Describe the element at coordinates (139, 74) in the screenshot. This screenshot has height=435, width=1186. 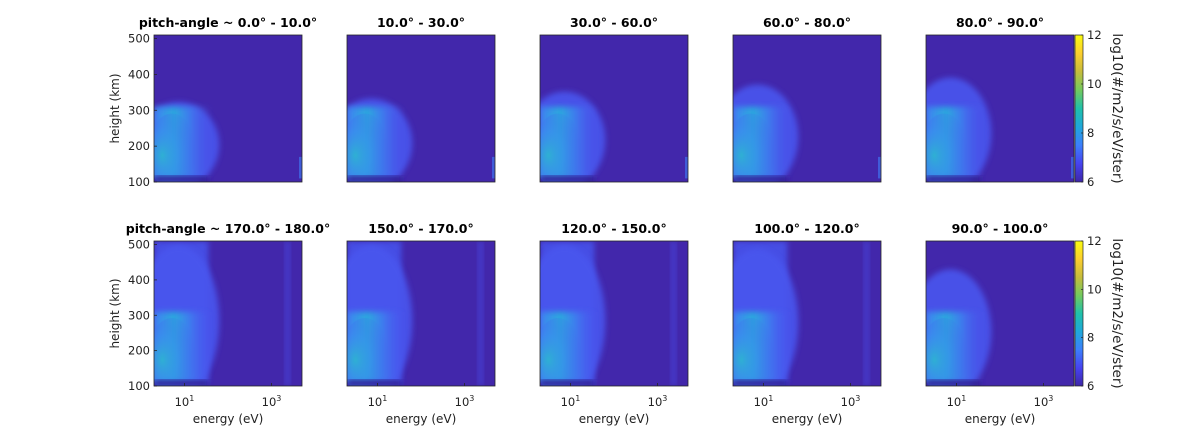
I see `y-tick-label: 400` at that location.